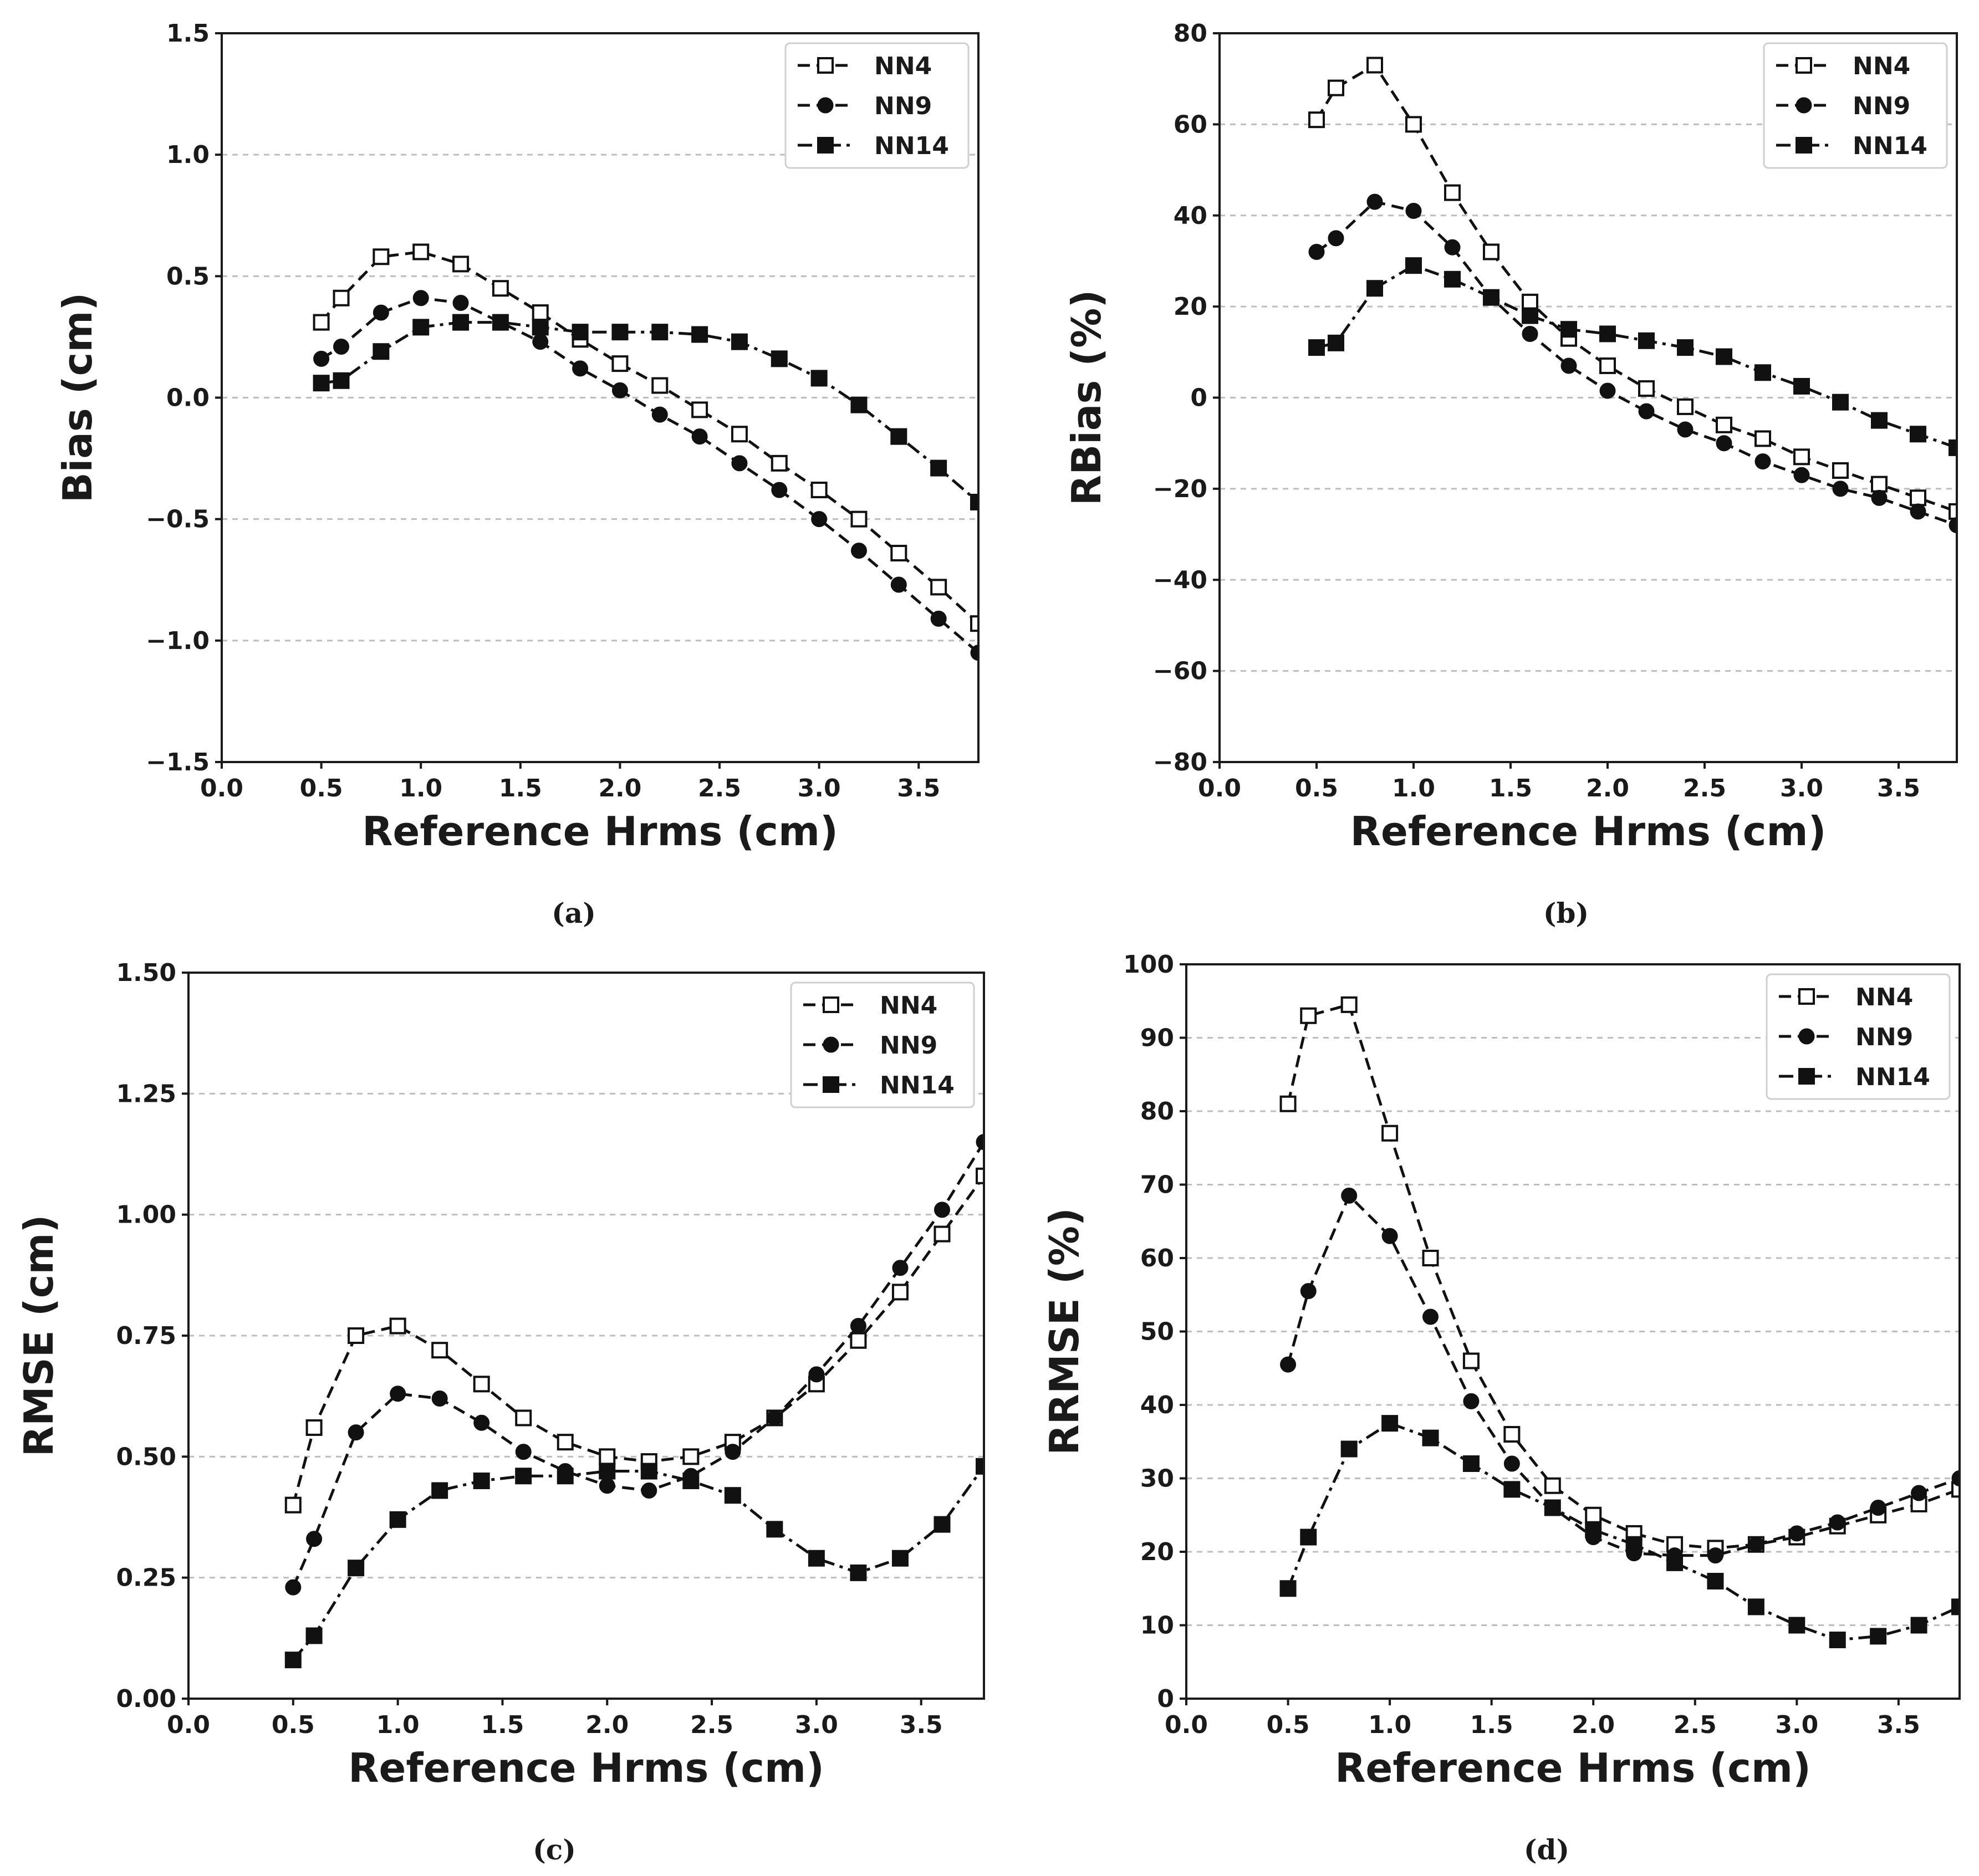 Image resolution: width=1979 pixels, height=1876 pixels. What do you see at coordinates (1413, 788) in the screenshot?
I see `x-tick-label: 1.0` at bounding box center [1413, 788].